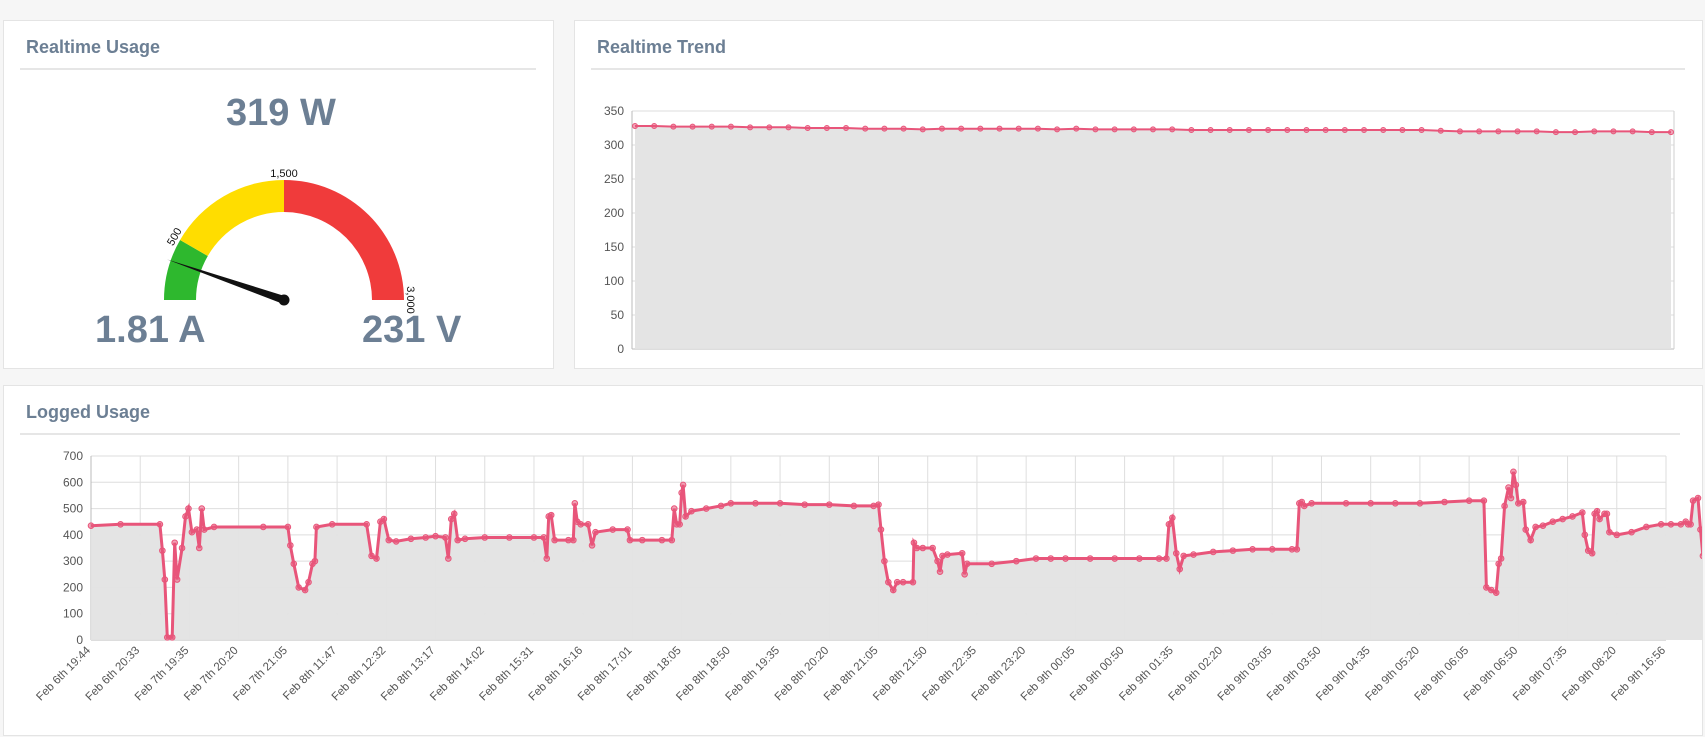 The width and height of the screenshot is (1705, 737). What do you see at coordinates (226, 281) in the screenshot?
I see `gauge-needle` at bounding box center [226, 281].